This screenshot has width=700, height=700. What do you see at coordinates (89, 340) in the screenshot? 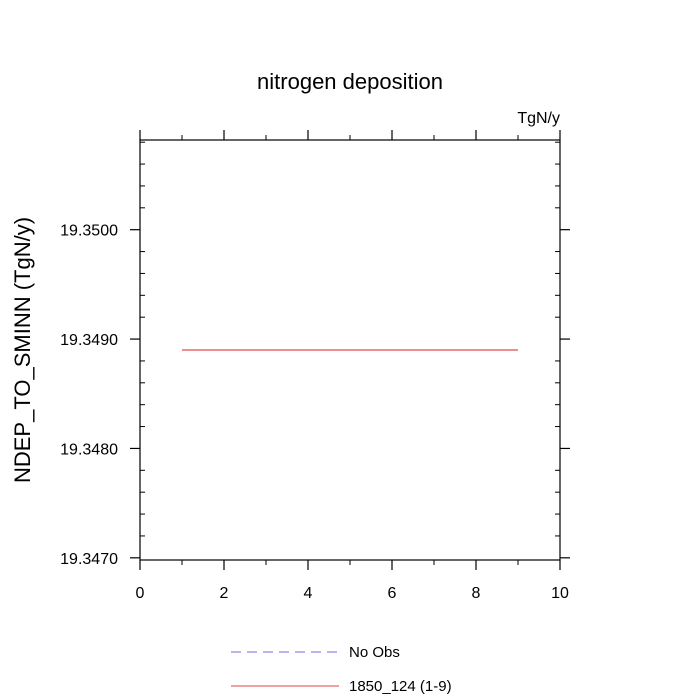
I see `y-tick-label: 19.3490` at bounding box center [89, 340].